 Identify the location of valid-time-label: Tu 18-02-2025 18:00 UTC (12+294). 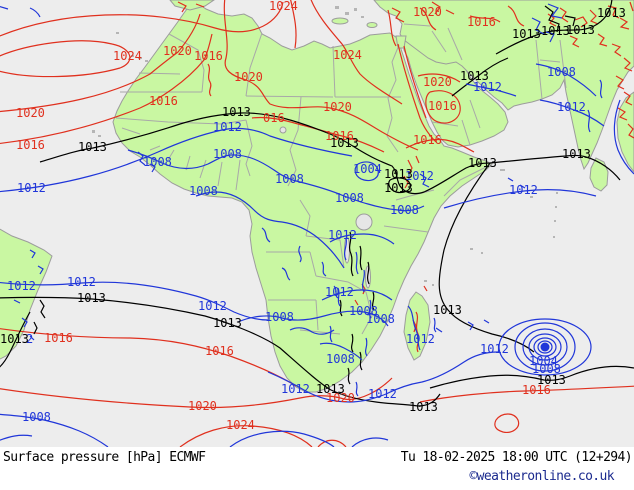
(516, 457).